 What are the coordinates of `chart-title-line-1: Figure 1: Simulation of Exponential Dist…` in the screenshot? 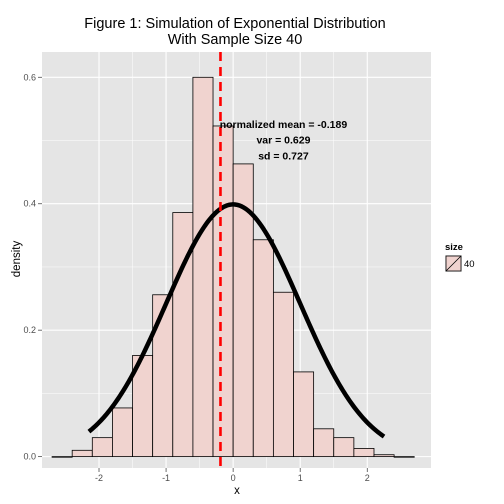 It's located at (234, 24).